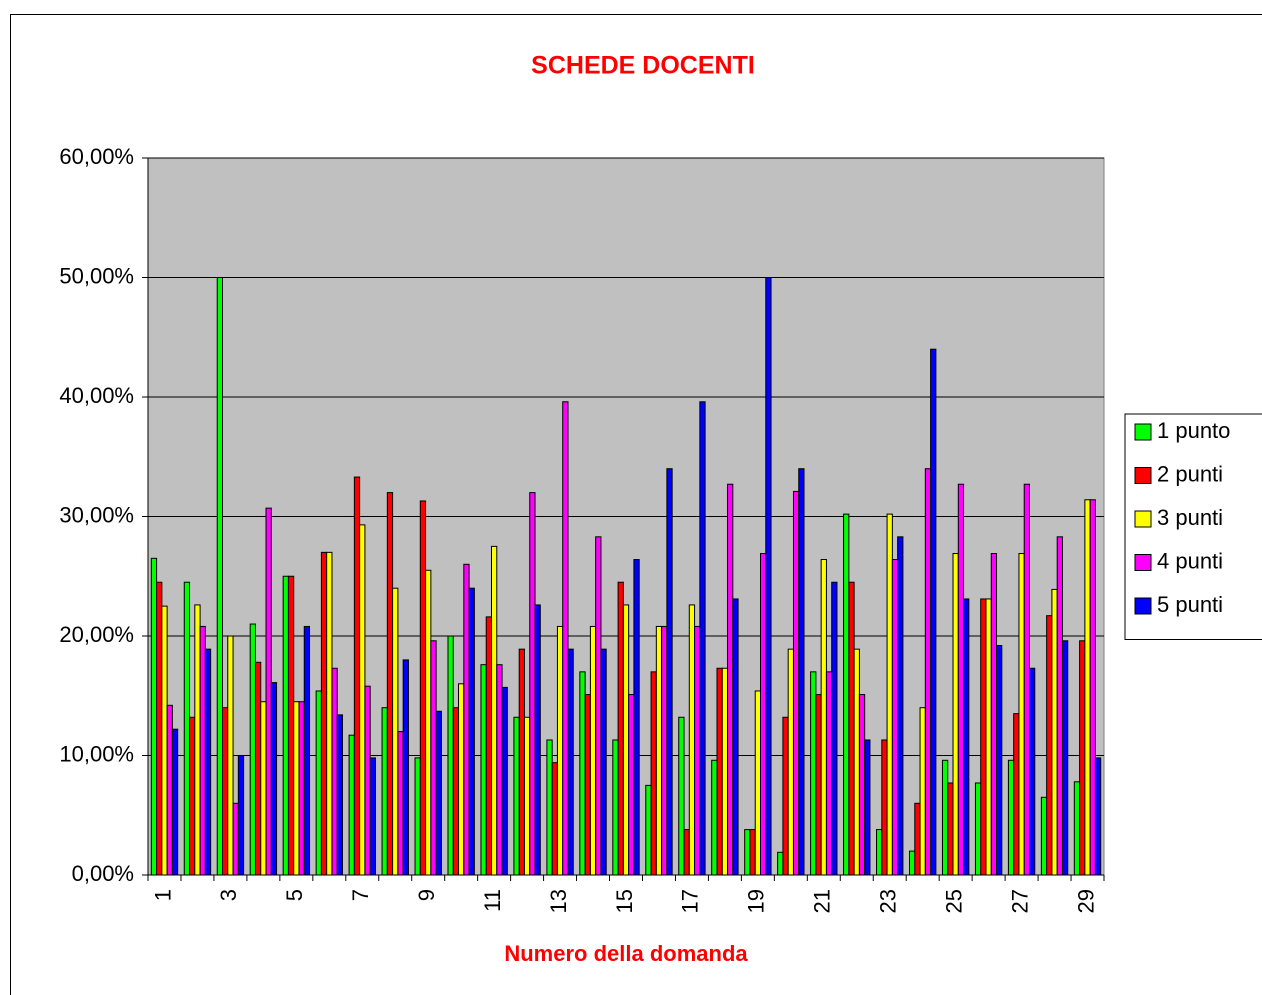 This screenshot has width=1262, height=995. I want to click on legend-label: 4 punti, so click(1190, 560).